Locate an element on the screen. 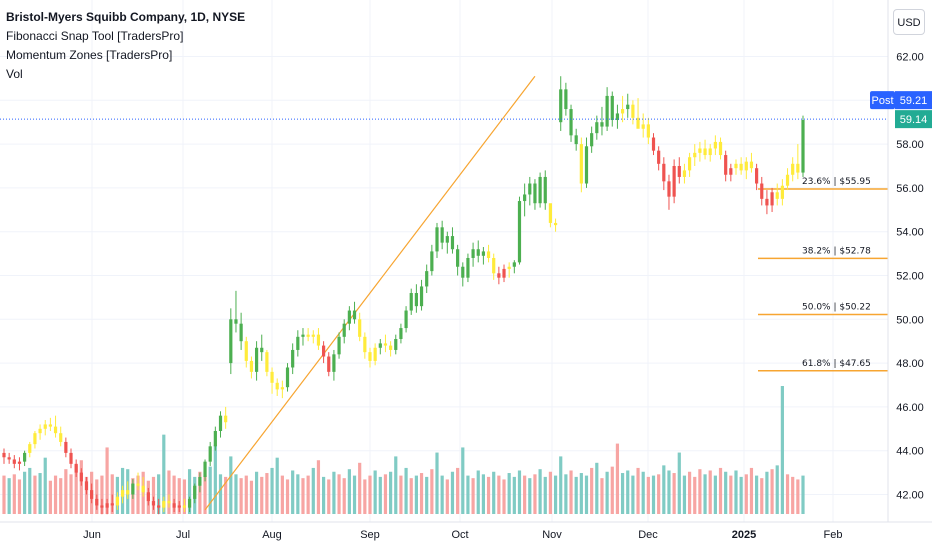  y-tick-label: 46.00 is located at coordinates (910, 408).